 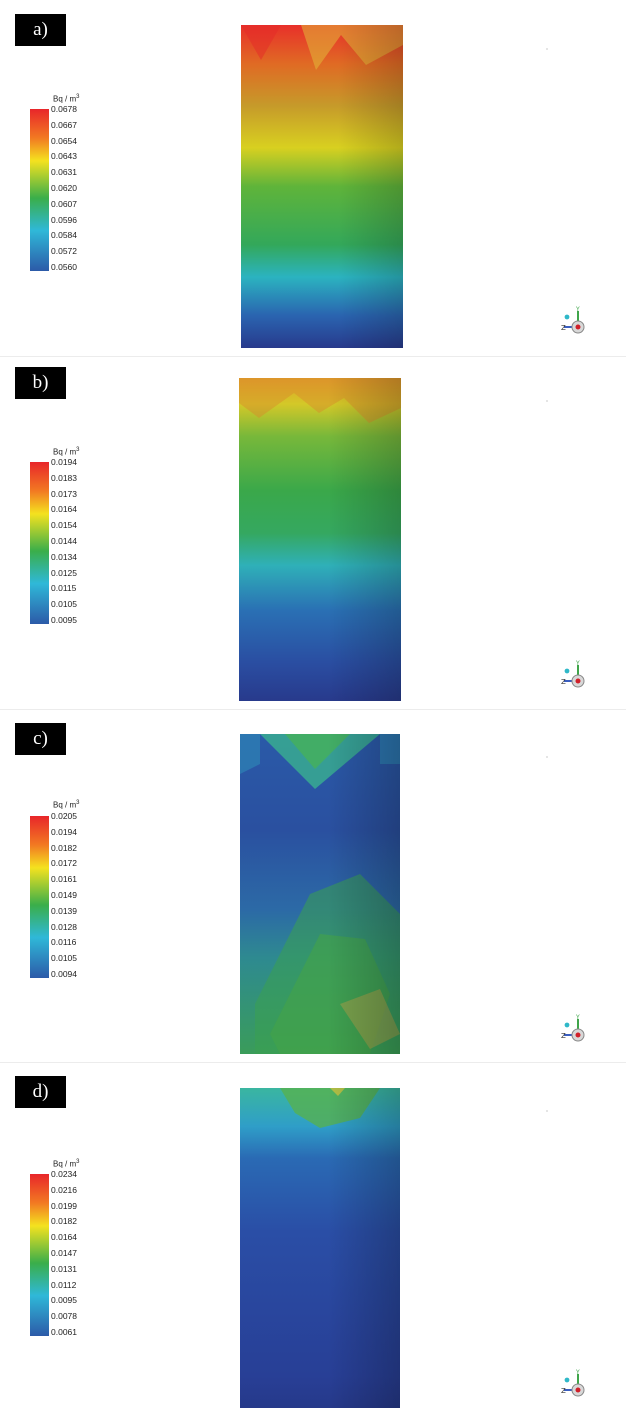 I want to click on tick-label: 0.0234, so click(x=64, y=1174).